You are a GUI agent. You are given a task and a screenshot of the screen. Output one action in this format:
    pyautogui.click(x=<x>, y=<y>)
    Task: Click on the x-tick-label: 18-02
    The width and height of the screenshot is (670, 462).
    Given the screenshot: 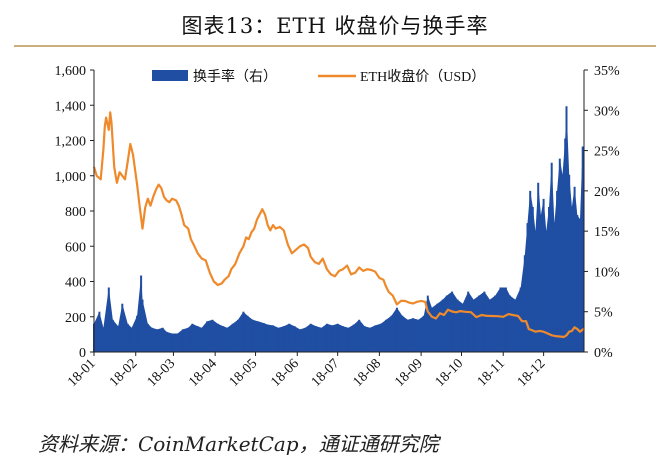 What is the action you would take?
    pyautogui.click(x=124, y=373)
    